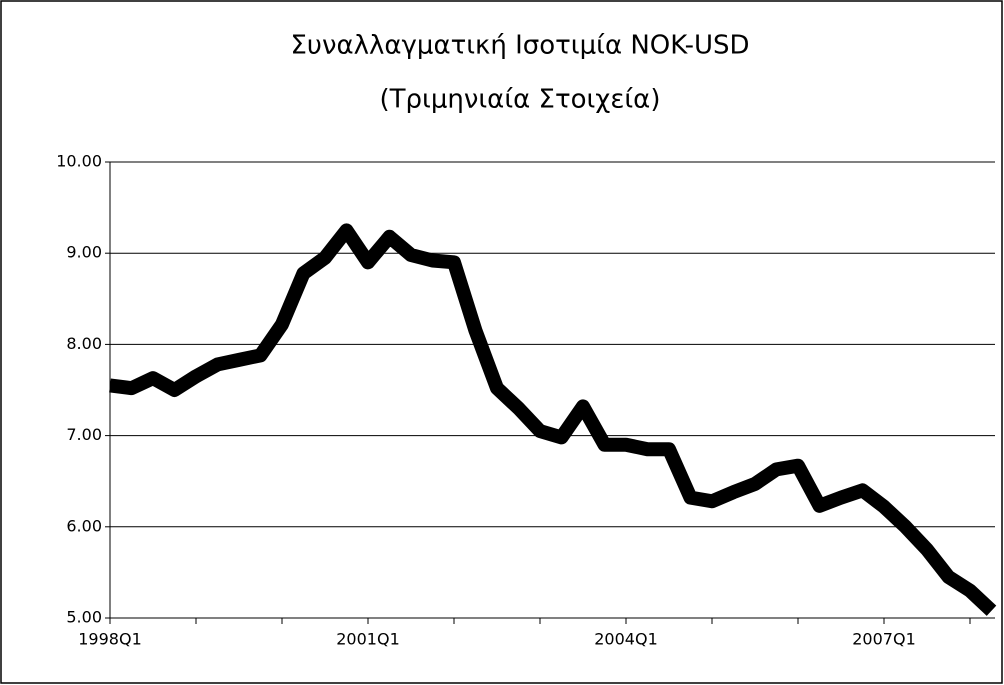 This screenshot has width=1004, height=685. I want to click on y-tick-label: 7.00, so click(84, 434).